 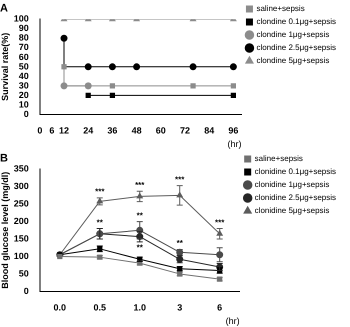 I want to click on x-tick-label: 0, so click(x=39, y=130).